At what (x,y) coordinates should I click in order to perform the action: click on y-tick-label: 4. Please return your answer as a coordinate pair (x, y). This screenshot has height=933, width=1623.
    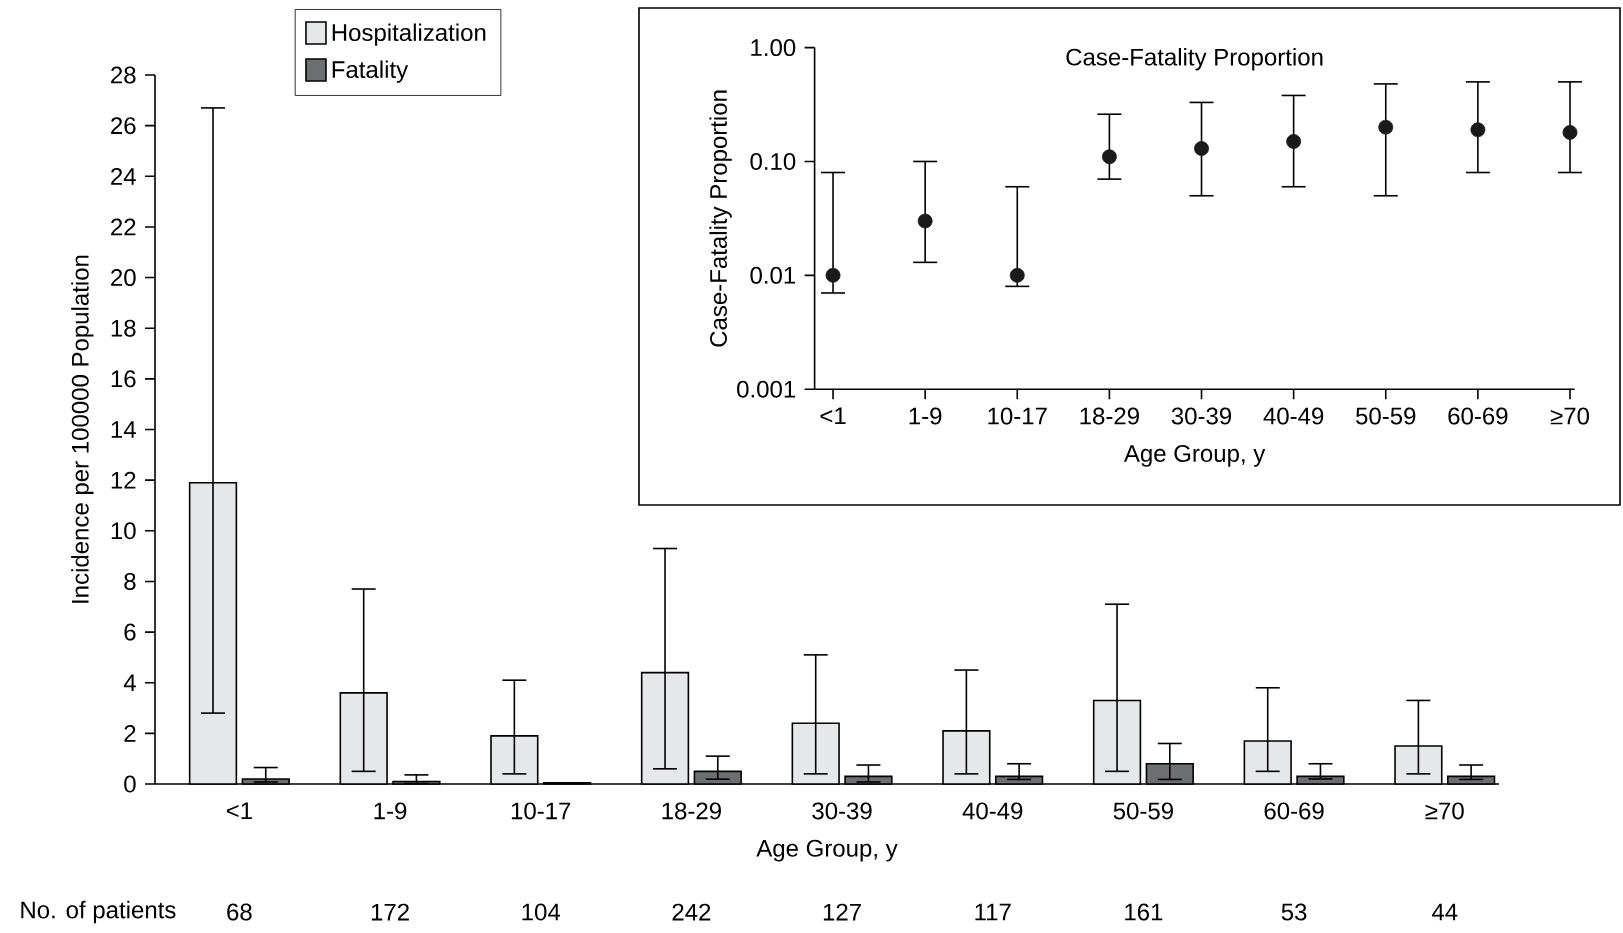
    Looking at the image, I should click on (129, 682).